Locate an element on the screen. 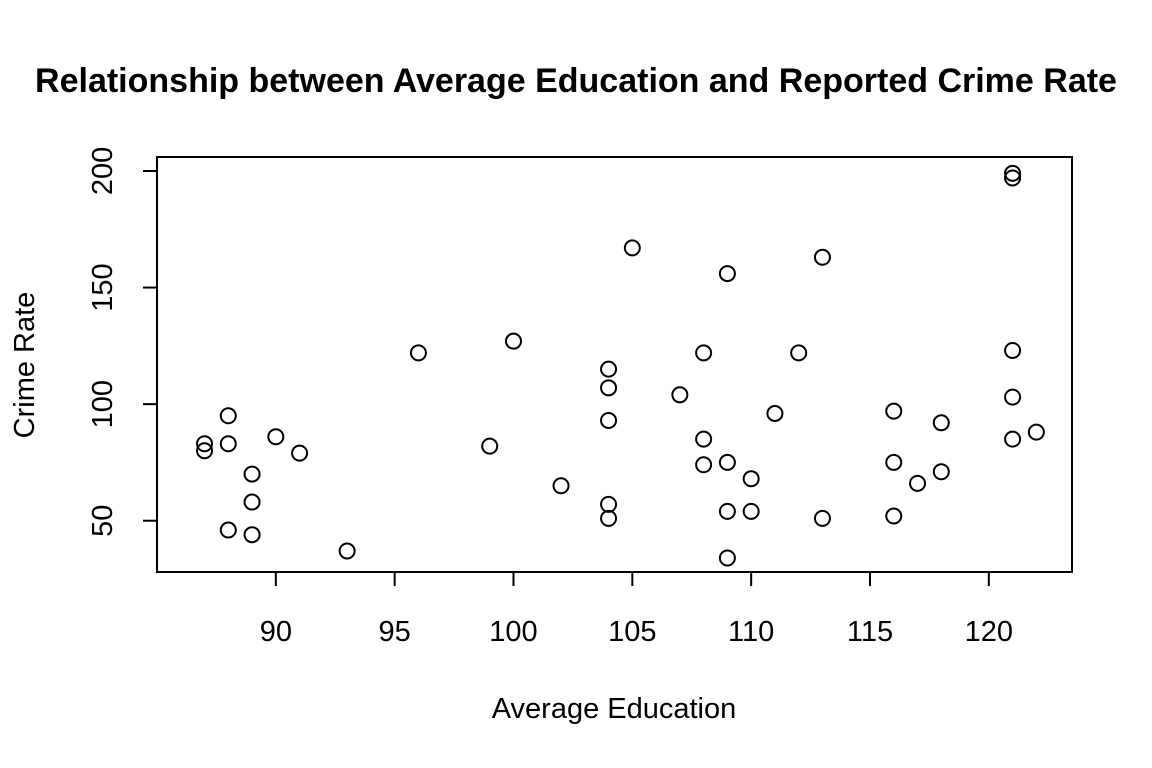 This screenshot has width=1152, height=768. y-tick-label: 100 is located at coordinates (103, 404).